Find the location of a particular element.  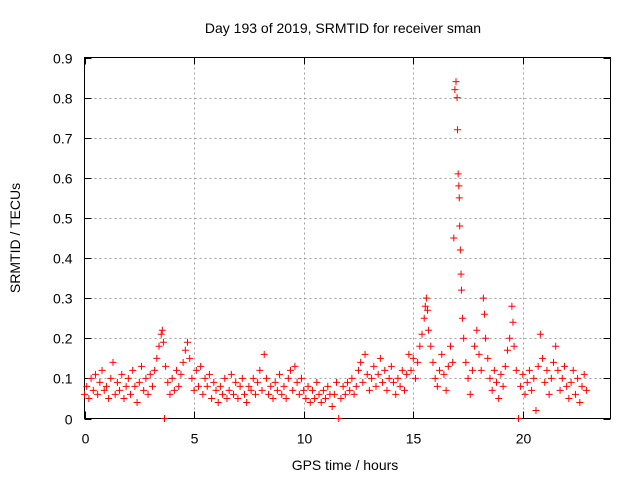

y-tick-label: 0.1 is located at coordinates (63, 379).